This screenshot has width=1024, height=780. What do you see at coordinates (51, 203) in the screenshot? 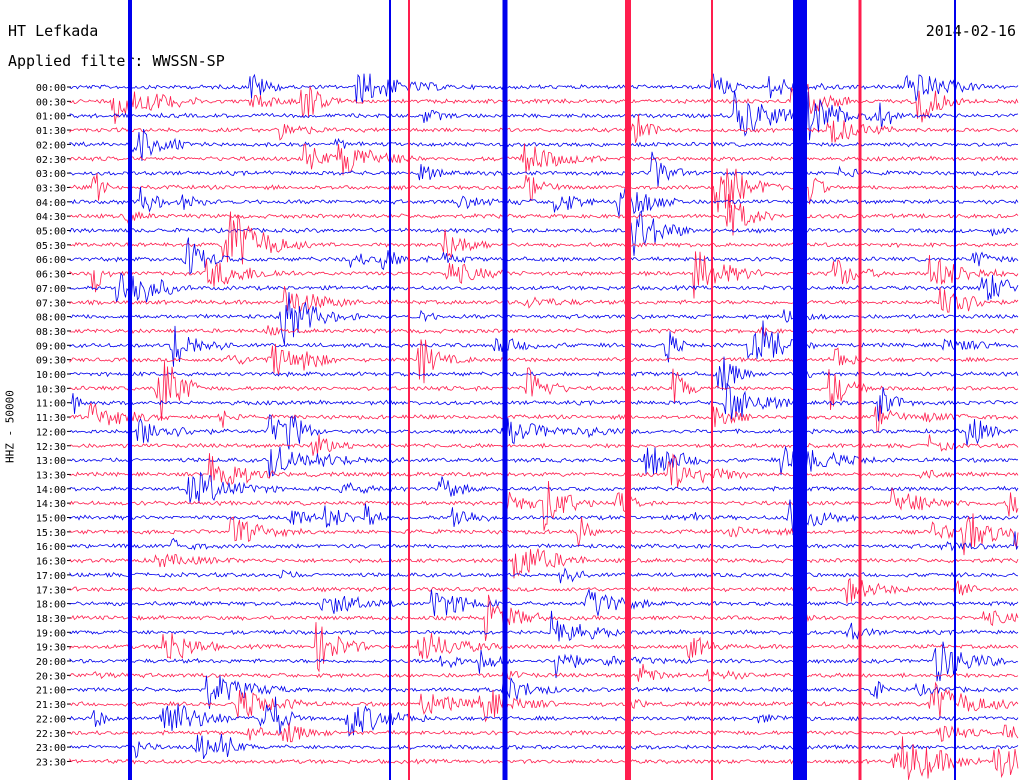
I see `time-tick-label: 04:00` at bounding box center [51, 203].